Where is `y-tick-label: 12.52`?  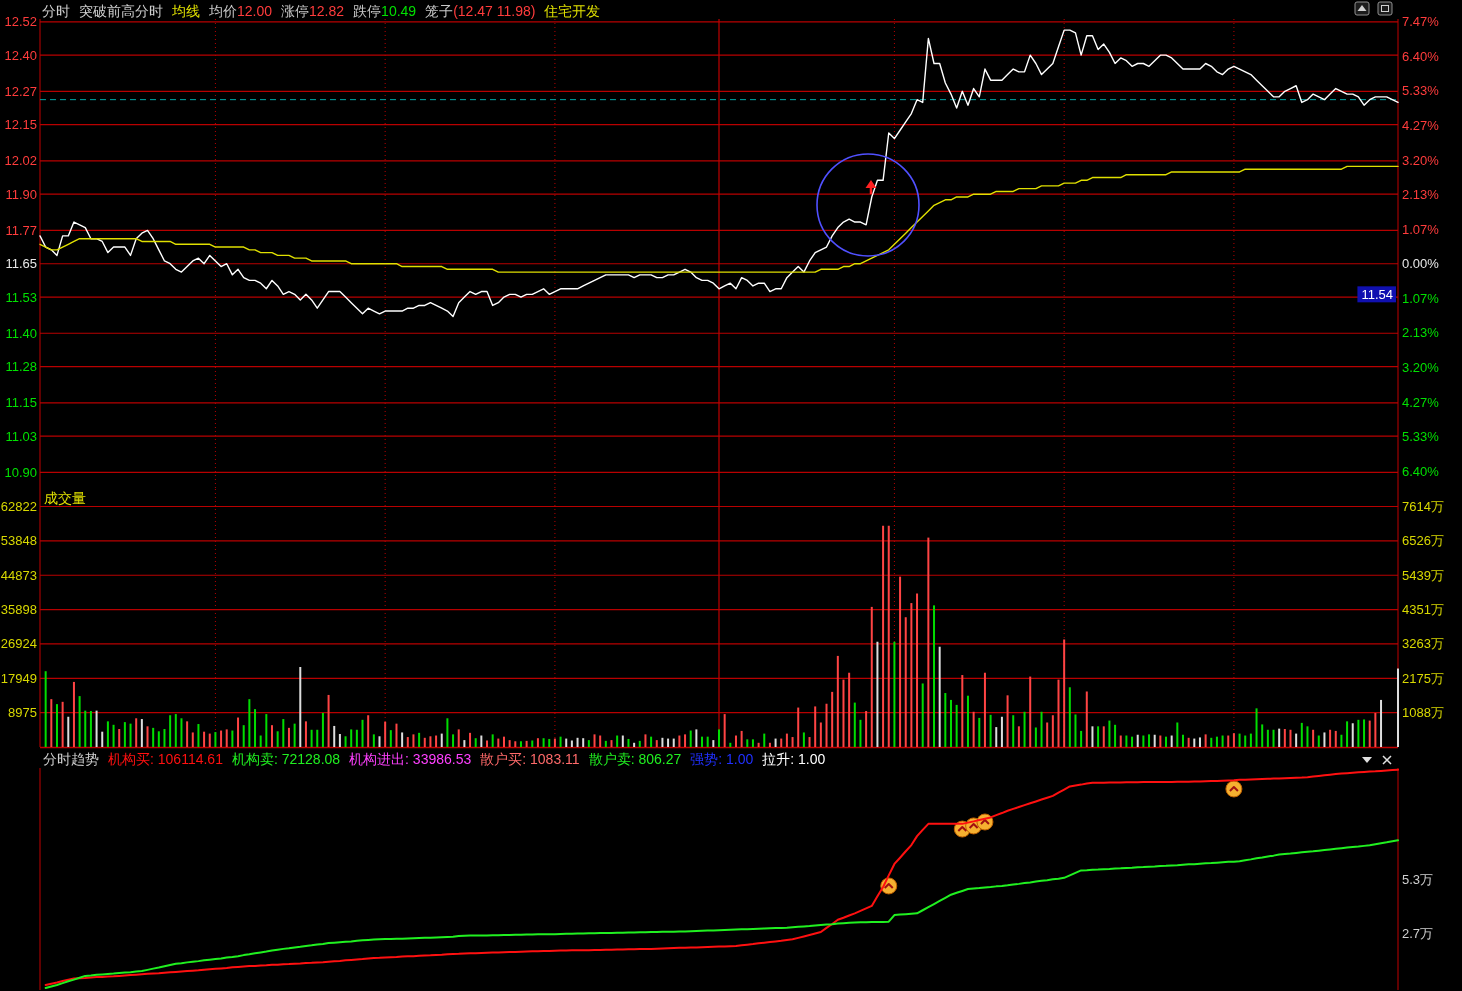
y-tick-label: 12.52 is located at coordinates (20, 22).